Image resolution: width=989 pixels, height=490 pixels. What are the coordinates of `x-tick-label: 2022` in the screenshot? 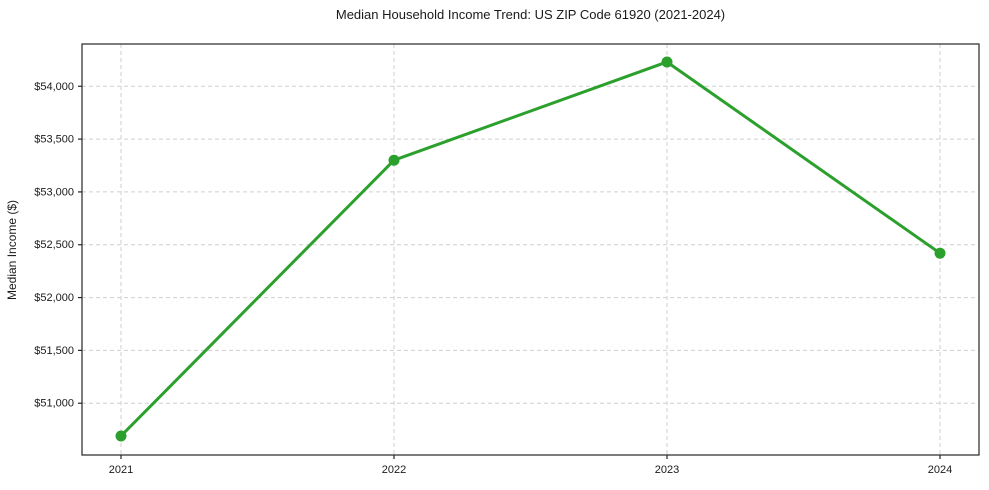 It's located at (394, 470).